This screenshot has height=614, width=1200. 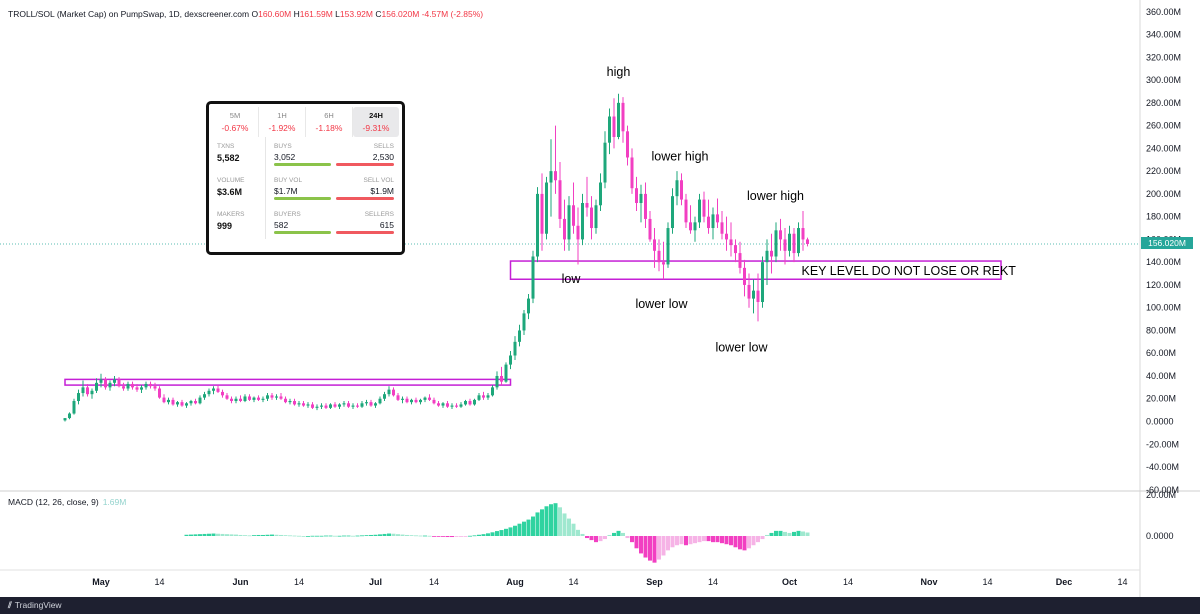 I want to click on tab-1h: 1H -1.92%, so click(x=282, y=122).